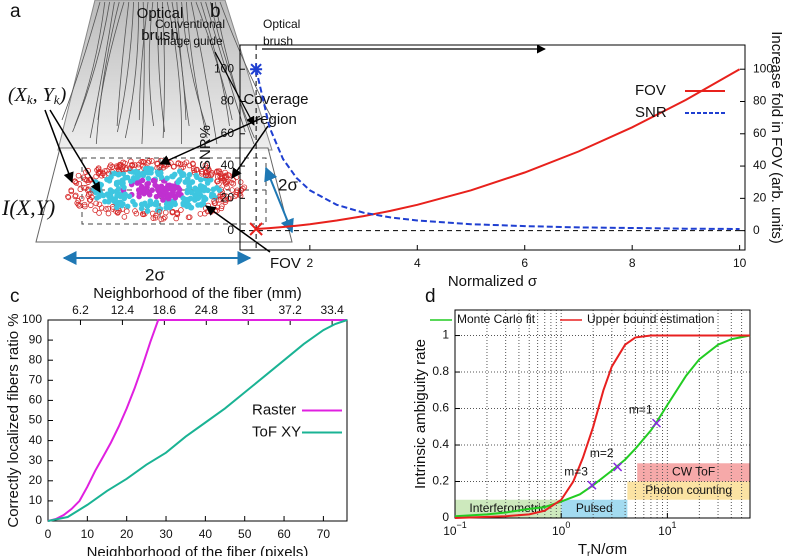 This screenshot has height=556, width=787. I want to click on tick-label-exponent: −1, so click(462, 525).